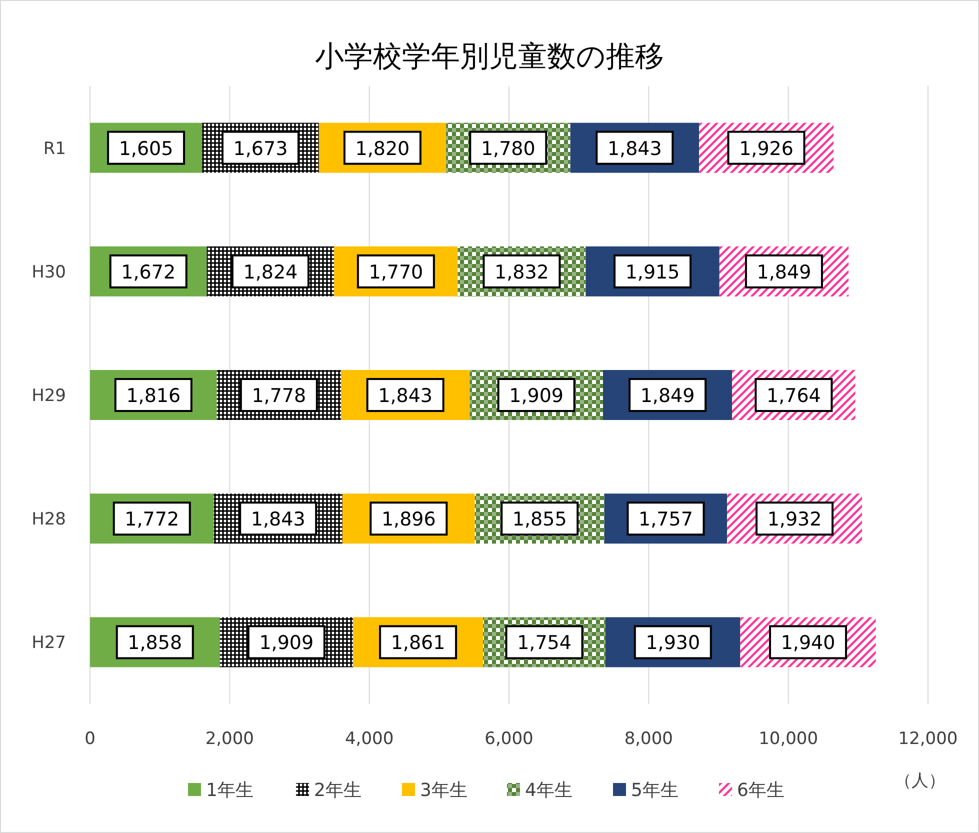 This screenshot has width=979, height=833. What do you see at coordinates (54, 148) in the screenshot?
I see `y-tick-label: R1` at bounding box center [54, 148].